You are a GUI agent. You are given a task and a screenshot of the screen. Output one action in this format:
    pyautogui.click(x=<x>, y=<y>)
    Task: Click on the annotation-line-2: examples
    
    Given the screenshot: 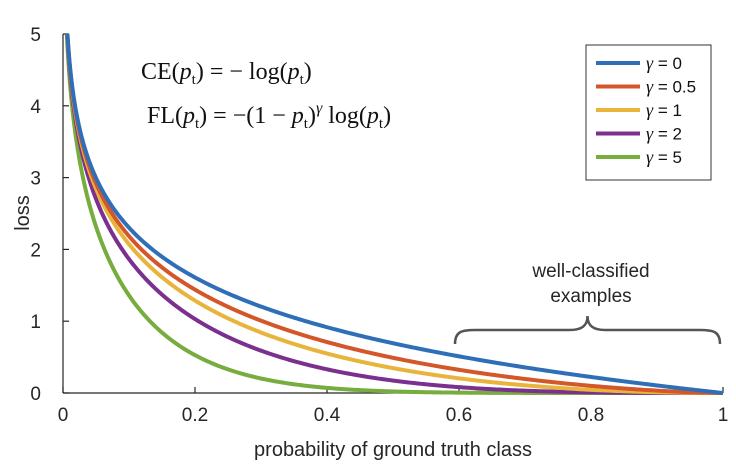 What is the action you would take?
    pyautogui.click(x=590, y=296)
    